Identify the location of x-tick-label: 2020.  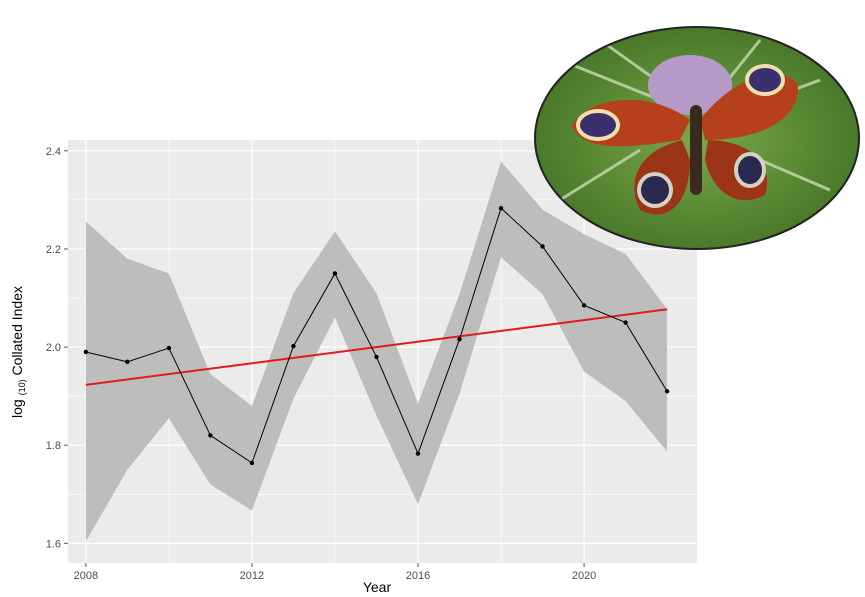
(584, 576).